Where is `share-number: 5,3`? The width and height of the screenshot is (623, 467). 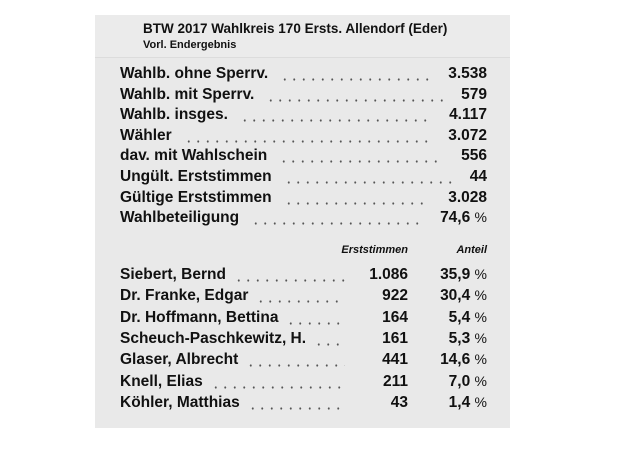
share-number: 5,3 is located at coordinates (459, 338).